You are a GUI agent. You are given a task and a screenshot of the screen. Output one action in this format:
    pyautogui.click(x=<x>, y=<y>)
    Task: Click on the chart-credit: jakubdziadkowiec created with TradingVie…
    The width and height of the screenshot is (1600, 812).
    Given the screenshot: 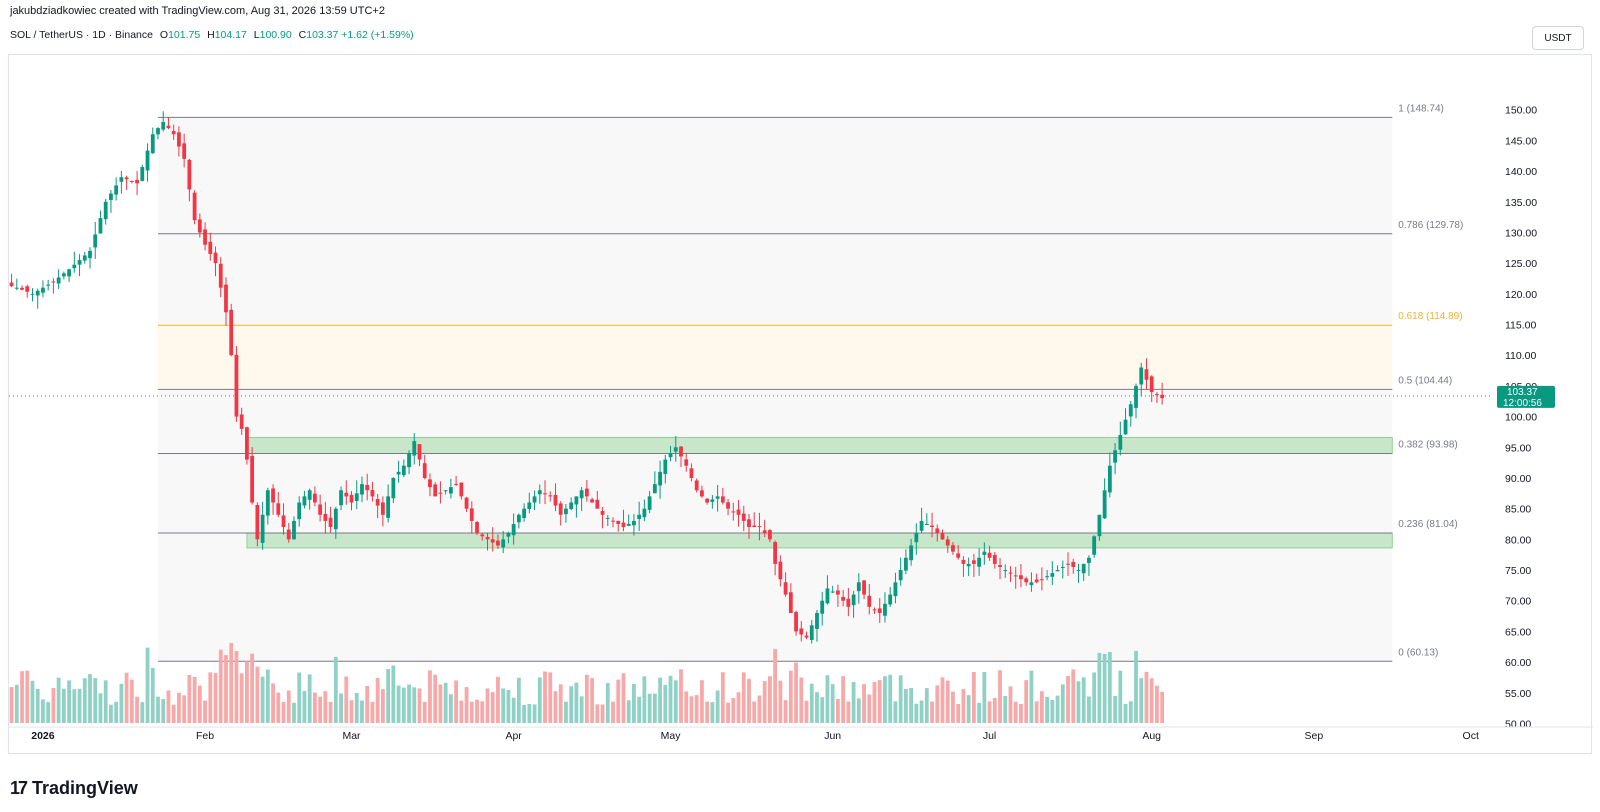 What is the action you would take?
    pyautogui.click(x=197, y=11)
    